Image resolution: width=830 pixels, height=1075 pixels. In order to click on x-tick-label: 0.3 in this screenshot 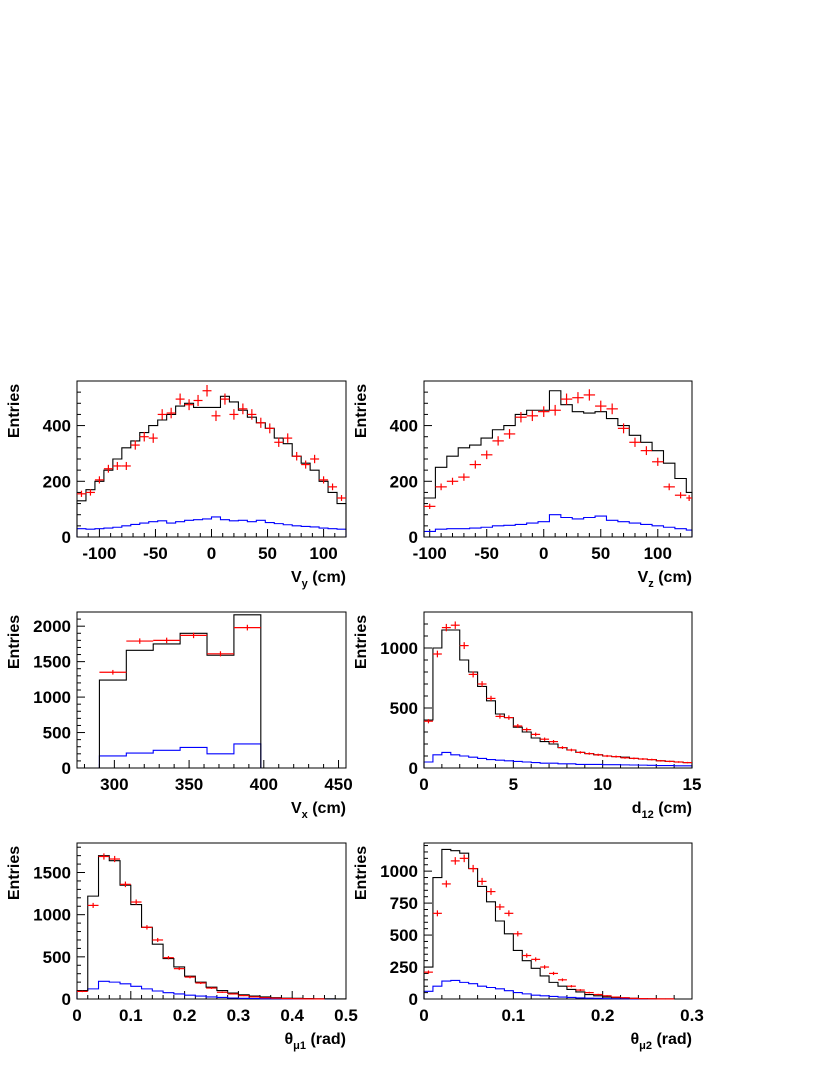, I will do `click(692, 1015)`.